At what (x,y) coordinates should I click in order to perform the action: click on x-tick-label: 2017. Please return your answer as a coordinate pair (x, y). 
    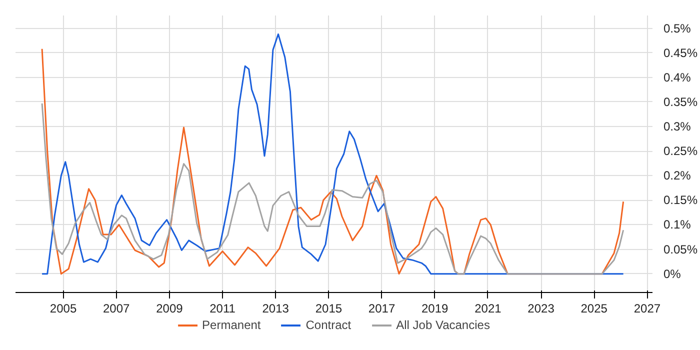
    Looking at the image, I should click on (382, 309).